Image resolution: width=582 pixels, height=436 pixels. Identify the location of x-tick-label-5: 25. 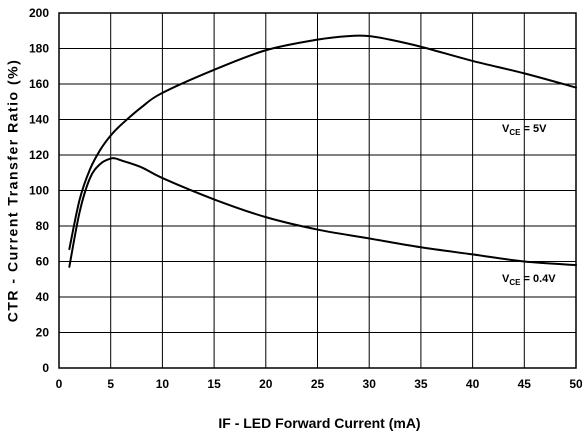
(318, 384).